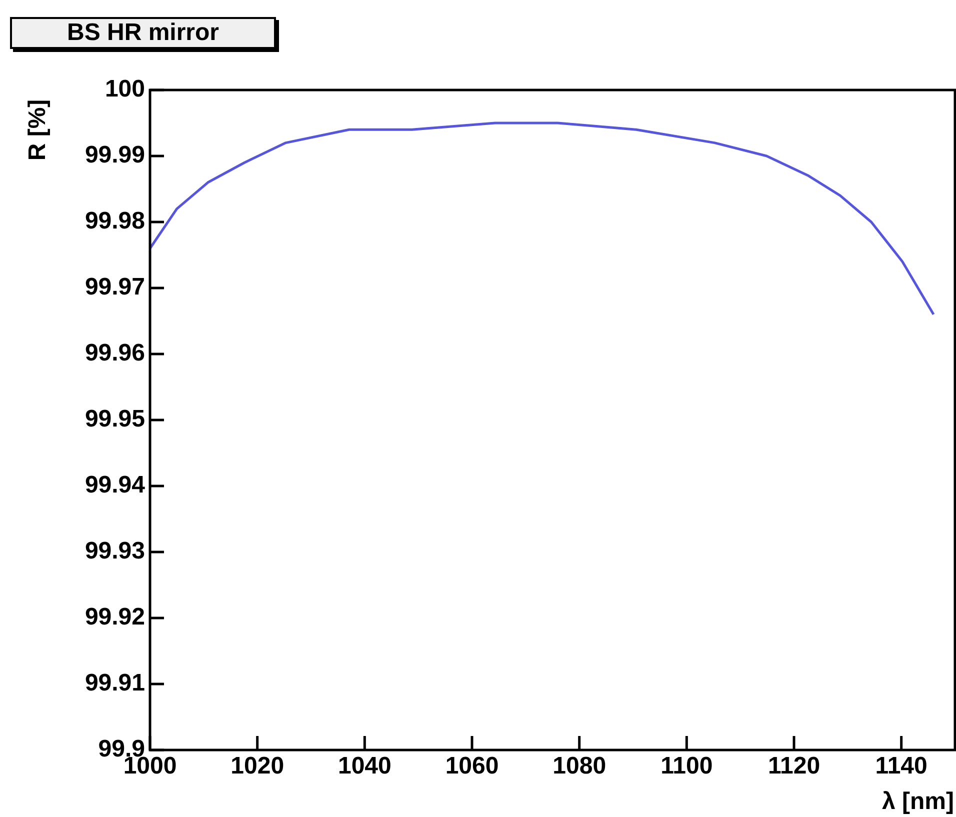 This screenshot has height=817, width=956. Describe the element at coordinates (114, 617) in the screenshot. I see `y-tick-label: 99.92` at that location.